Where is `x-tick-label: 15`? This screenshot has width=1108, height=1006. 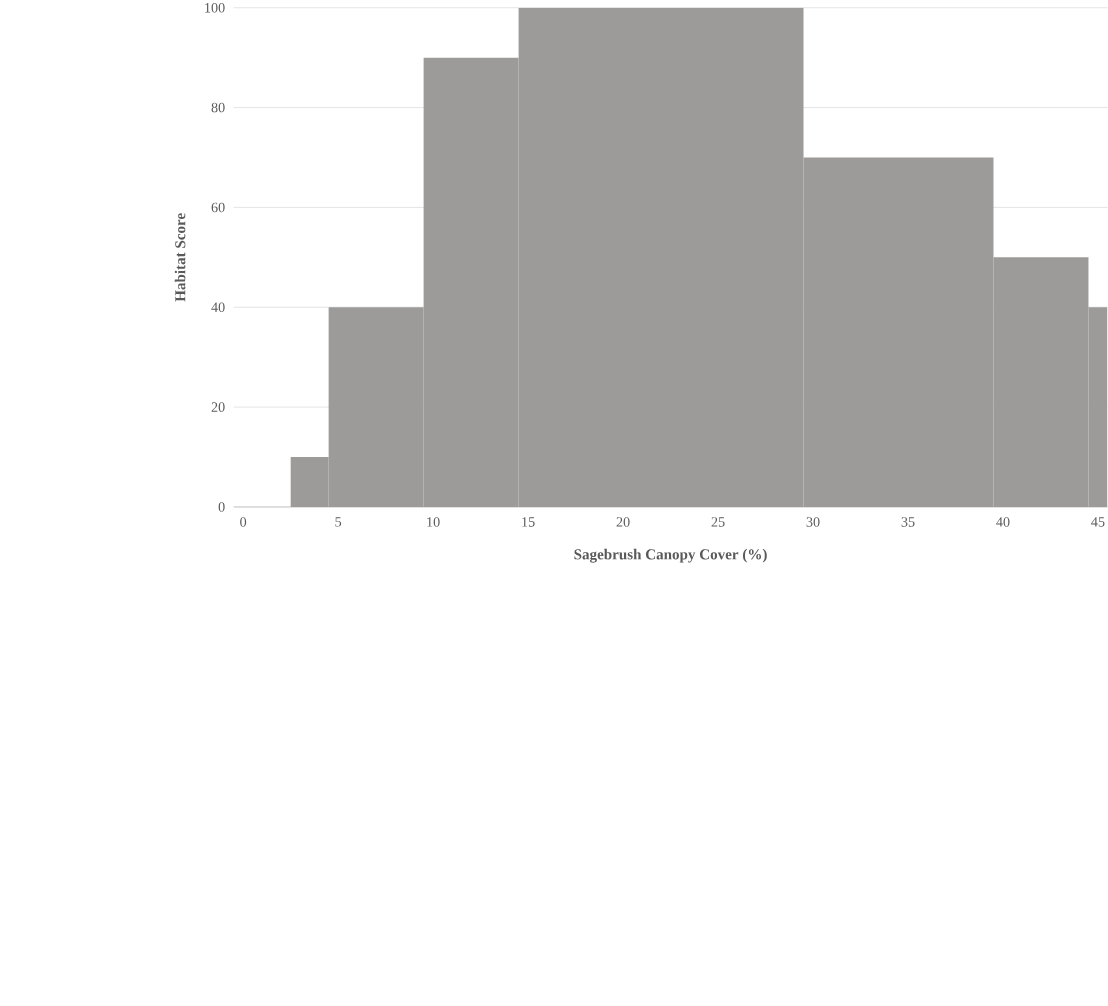
x-tick-label: 15 is located at coordinates (528, 522).